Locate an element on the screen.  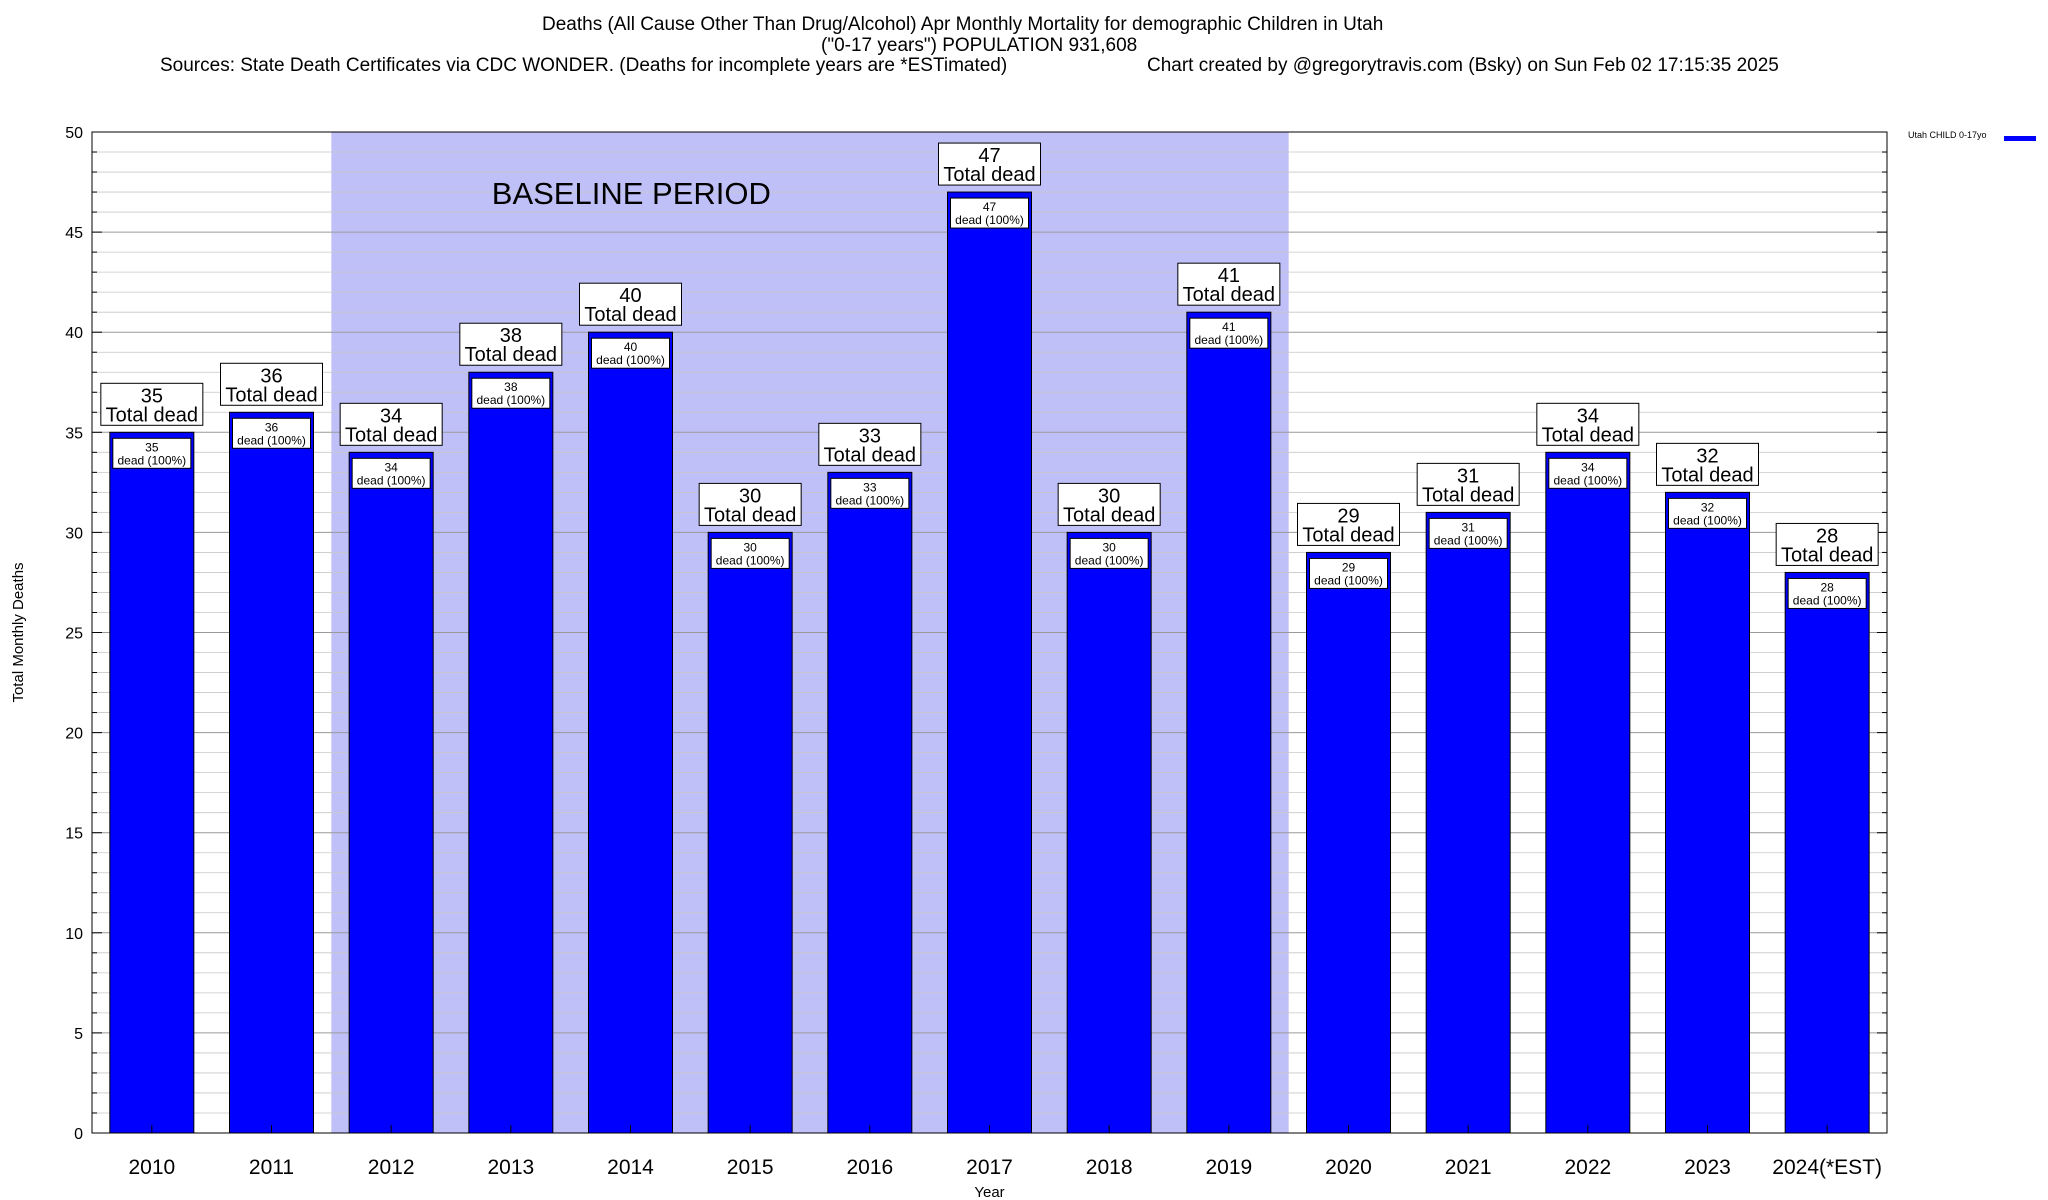
x-tick-label: 2014 is located at coordinates (630, 1167).